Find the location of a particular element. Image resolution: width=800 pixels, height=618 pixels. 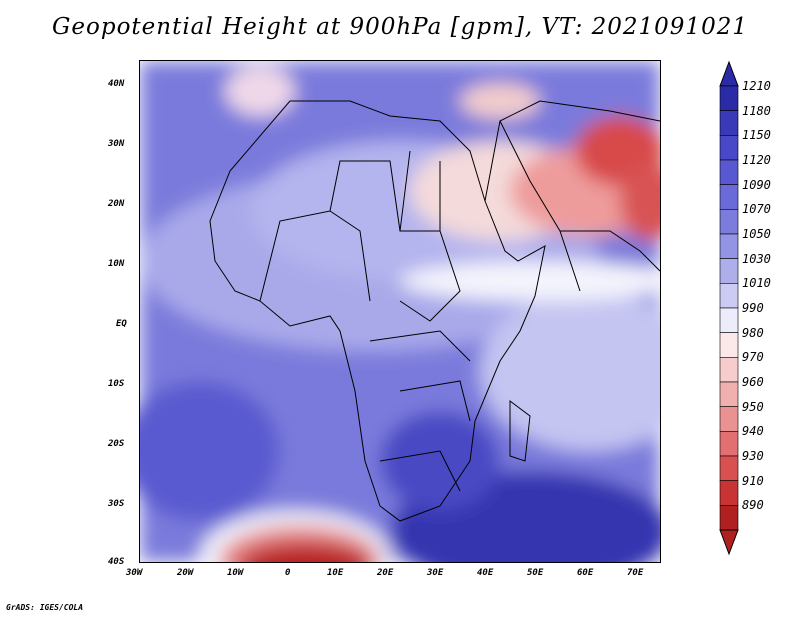

colorbar-level-label: 940 is located at coordinates (753, 431).